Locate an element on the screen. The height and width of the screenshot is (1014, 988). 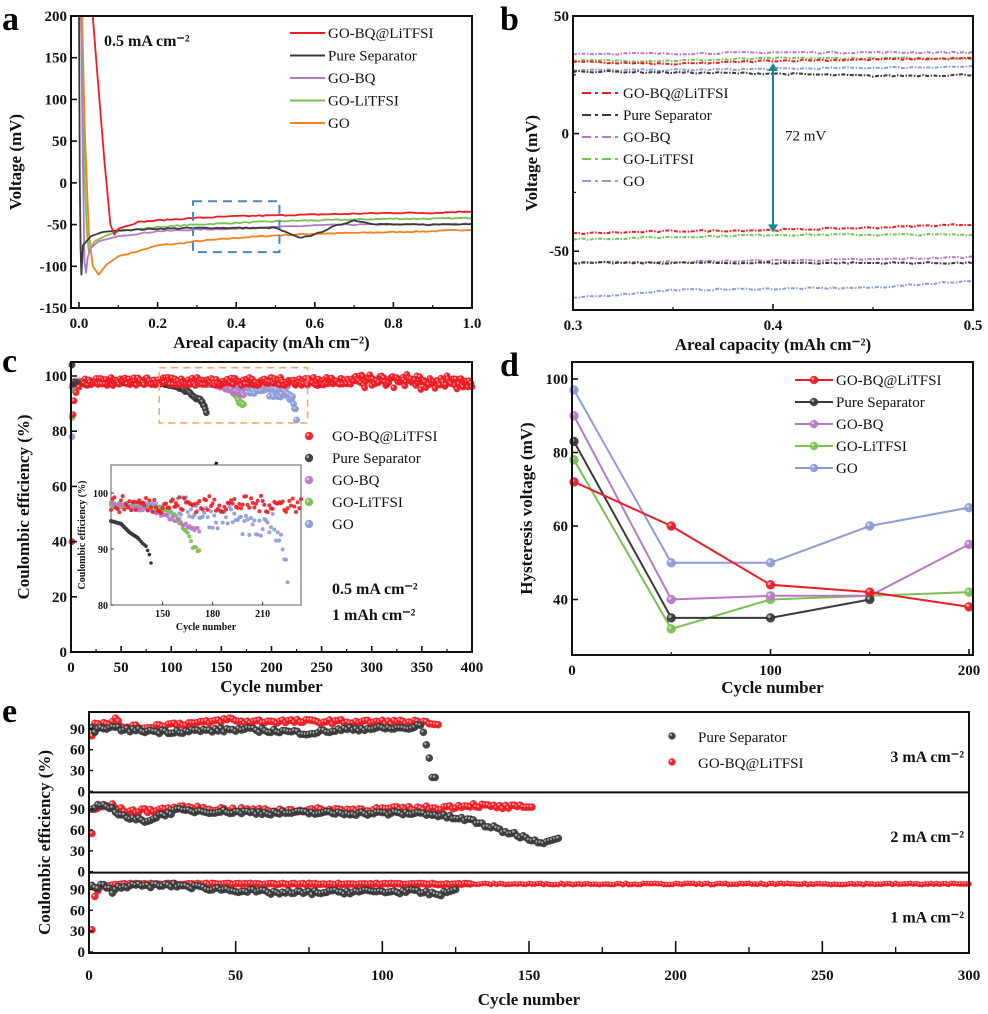
current-density-label: 1 mA cm⁻² is located at coordinates (927, 917).